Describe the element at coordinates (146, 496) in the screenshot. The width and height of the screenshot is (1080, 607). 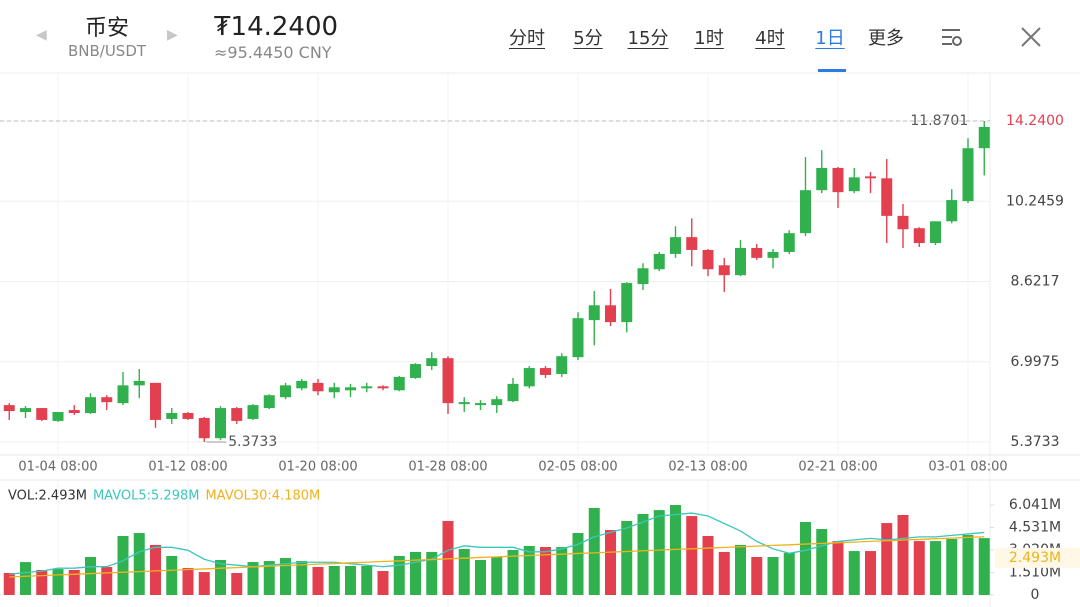
I see `legend-entry: MAVOL5:5.298M` at that location.